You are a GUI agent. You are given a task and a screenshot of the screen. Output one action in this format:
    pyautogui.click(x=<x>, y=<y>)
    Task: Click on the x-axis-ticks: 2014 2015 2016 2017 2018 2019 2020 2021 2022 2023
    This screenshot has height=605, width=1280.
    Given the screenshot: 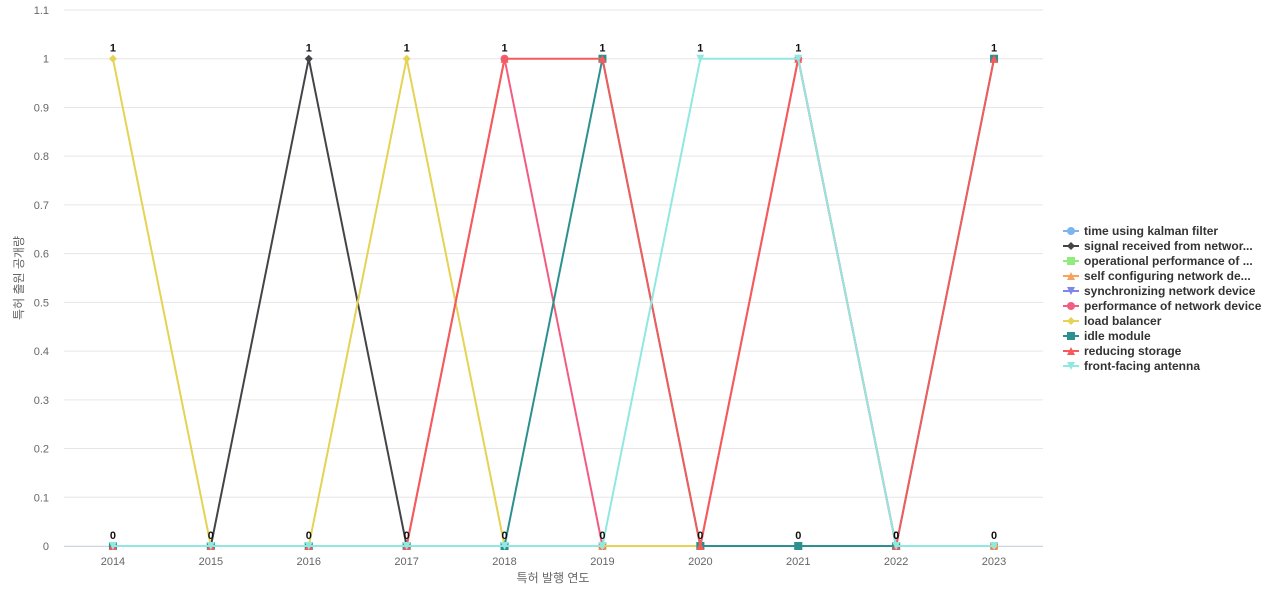 What is the action you would take?
    pyautogui.click(x=554, y=562)
    